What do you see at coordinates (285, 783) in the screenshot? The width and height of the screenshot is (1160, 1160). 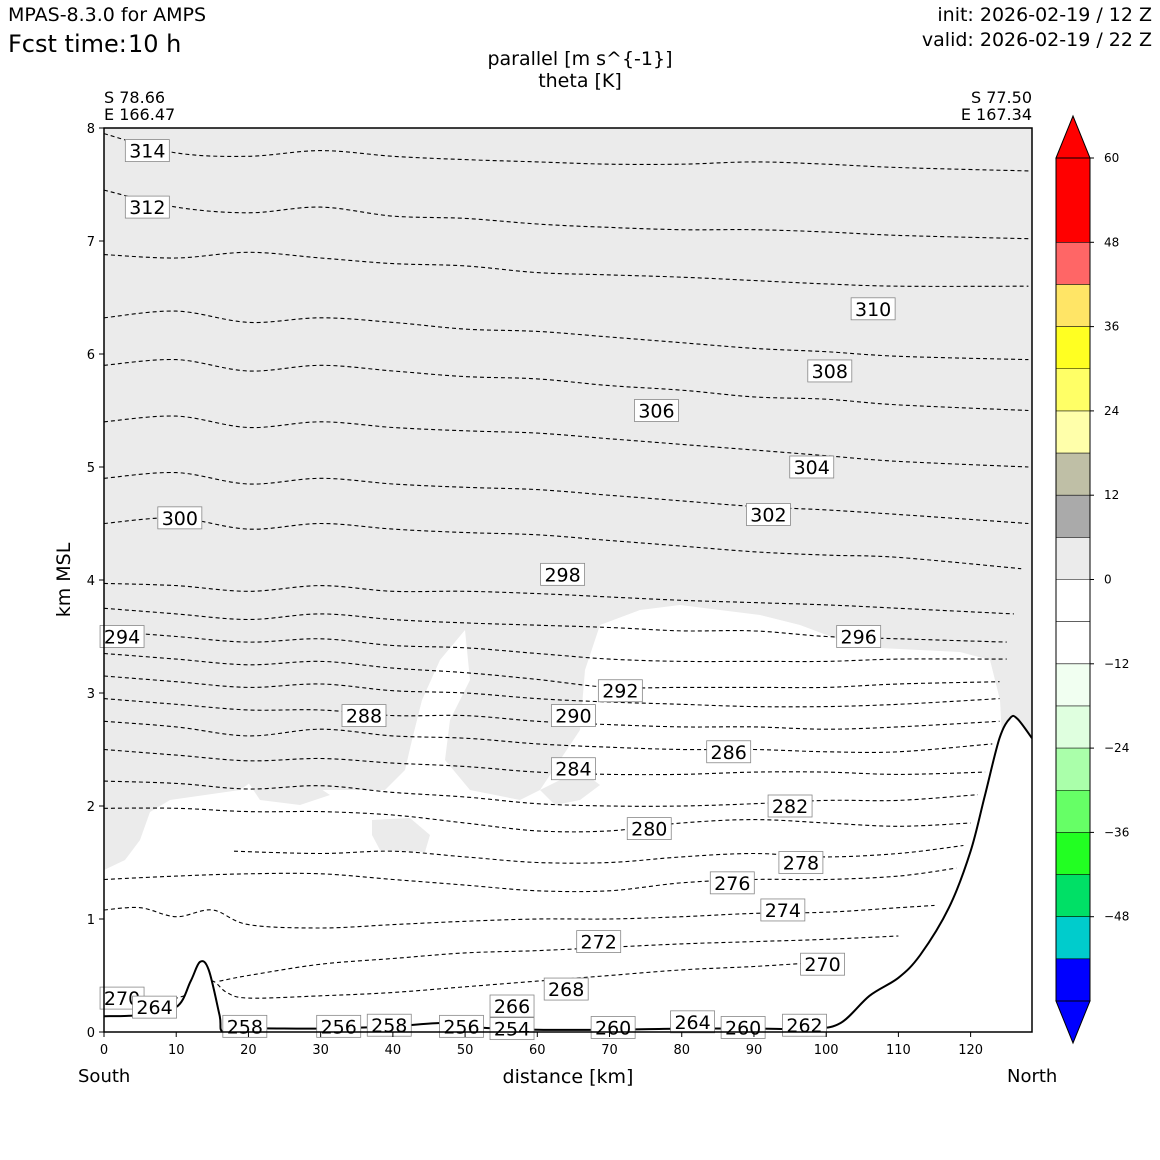 I see `wind-shading-gray-patch` at bounding box center [285, 783].